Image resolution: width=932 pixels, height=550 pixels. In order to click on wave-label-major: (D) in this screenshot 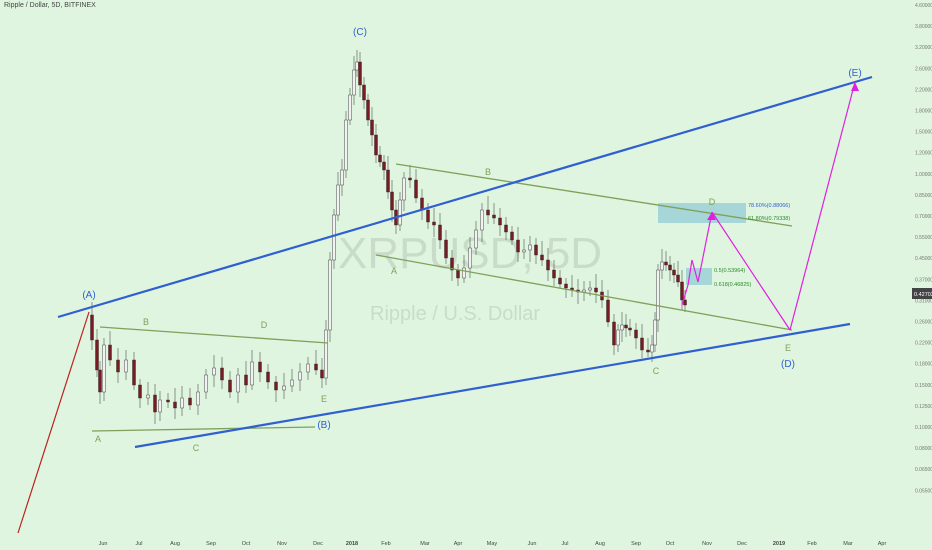, I will do `click(788, 364)`.